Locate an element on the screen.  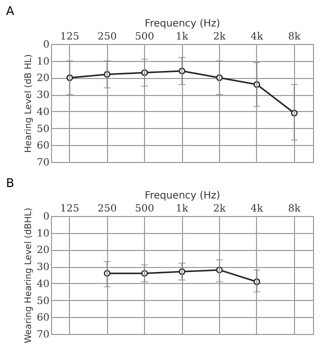
y-axis-title: Hearing Level (dB HL) is located at coordinates (29, 103).